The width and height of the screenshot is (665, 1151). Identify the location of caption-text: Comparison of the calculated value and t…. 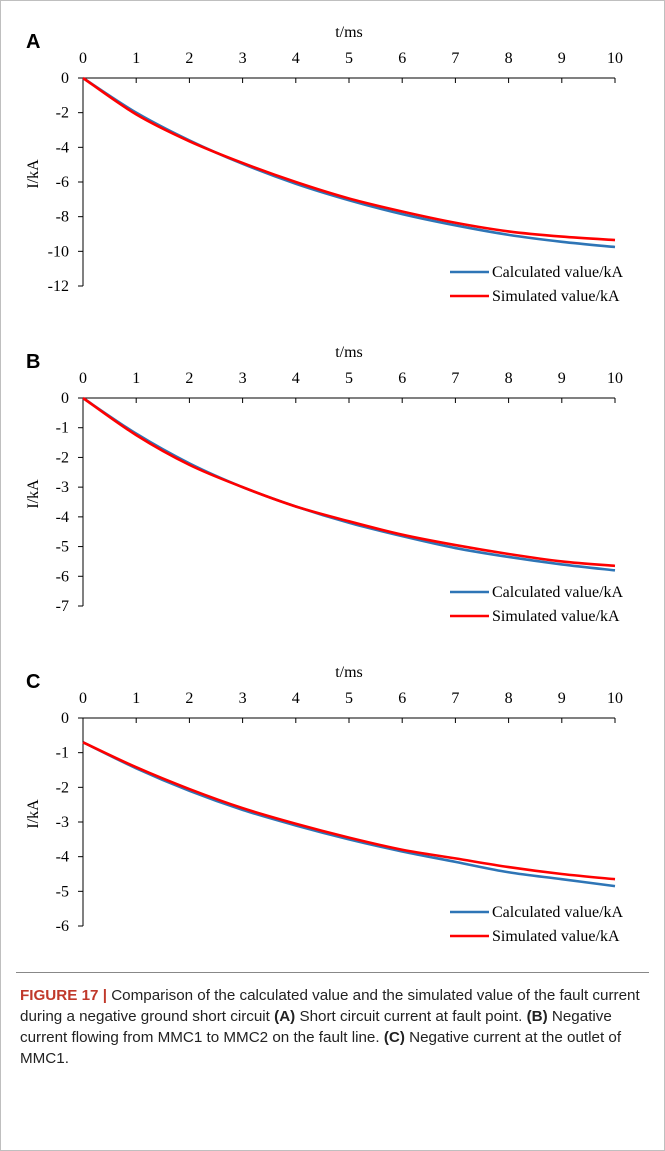
(330, 1006).